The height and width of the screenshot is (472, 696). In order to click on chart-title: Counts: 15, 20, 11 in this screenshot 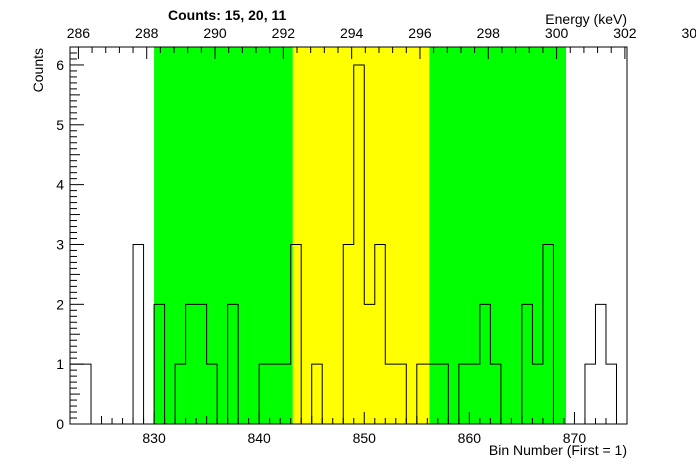, I will do `click(227, 15)`.